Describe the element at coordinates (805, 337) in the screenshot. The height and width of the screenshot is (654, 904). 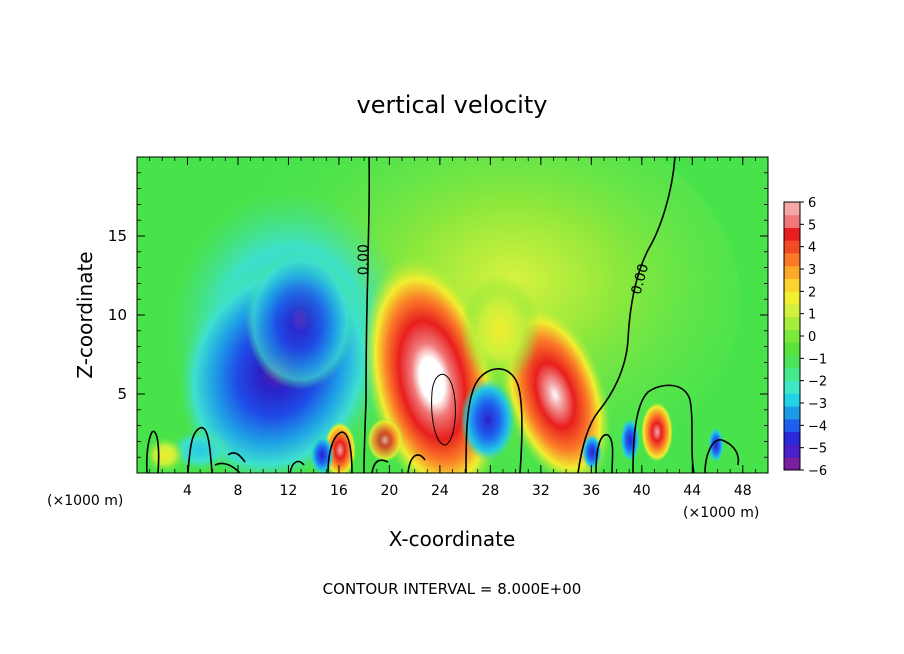
I see `colorbar: 6 5 4 3 2 1 0 −1 −2 −3 −4 −5 −6` at that location.